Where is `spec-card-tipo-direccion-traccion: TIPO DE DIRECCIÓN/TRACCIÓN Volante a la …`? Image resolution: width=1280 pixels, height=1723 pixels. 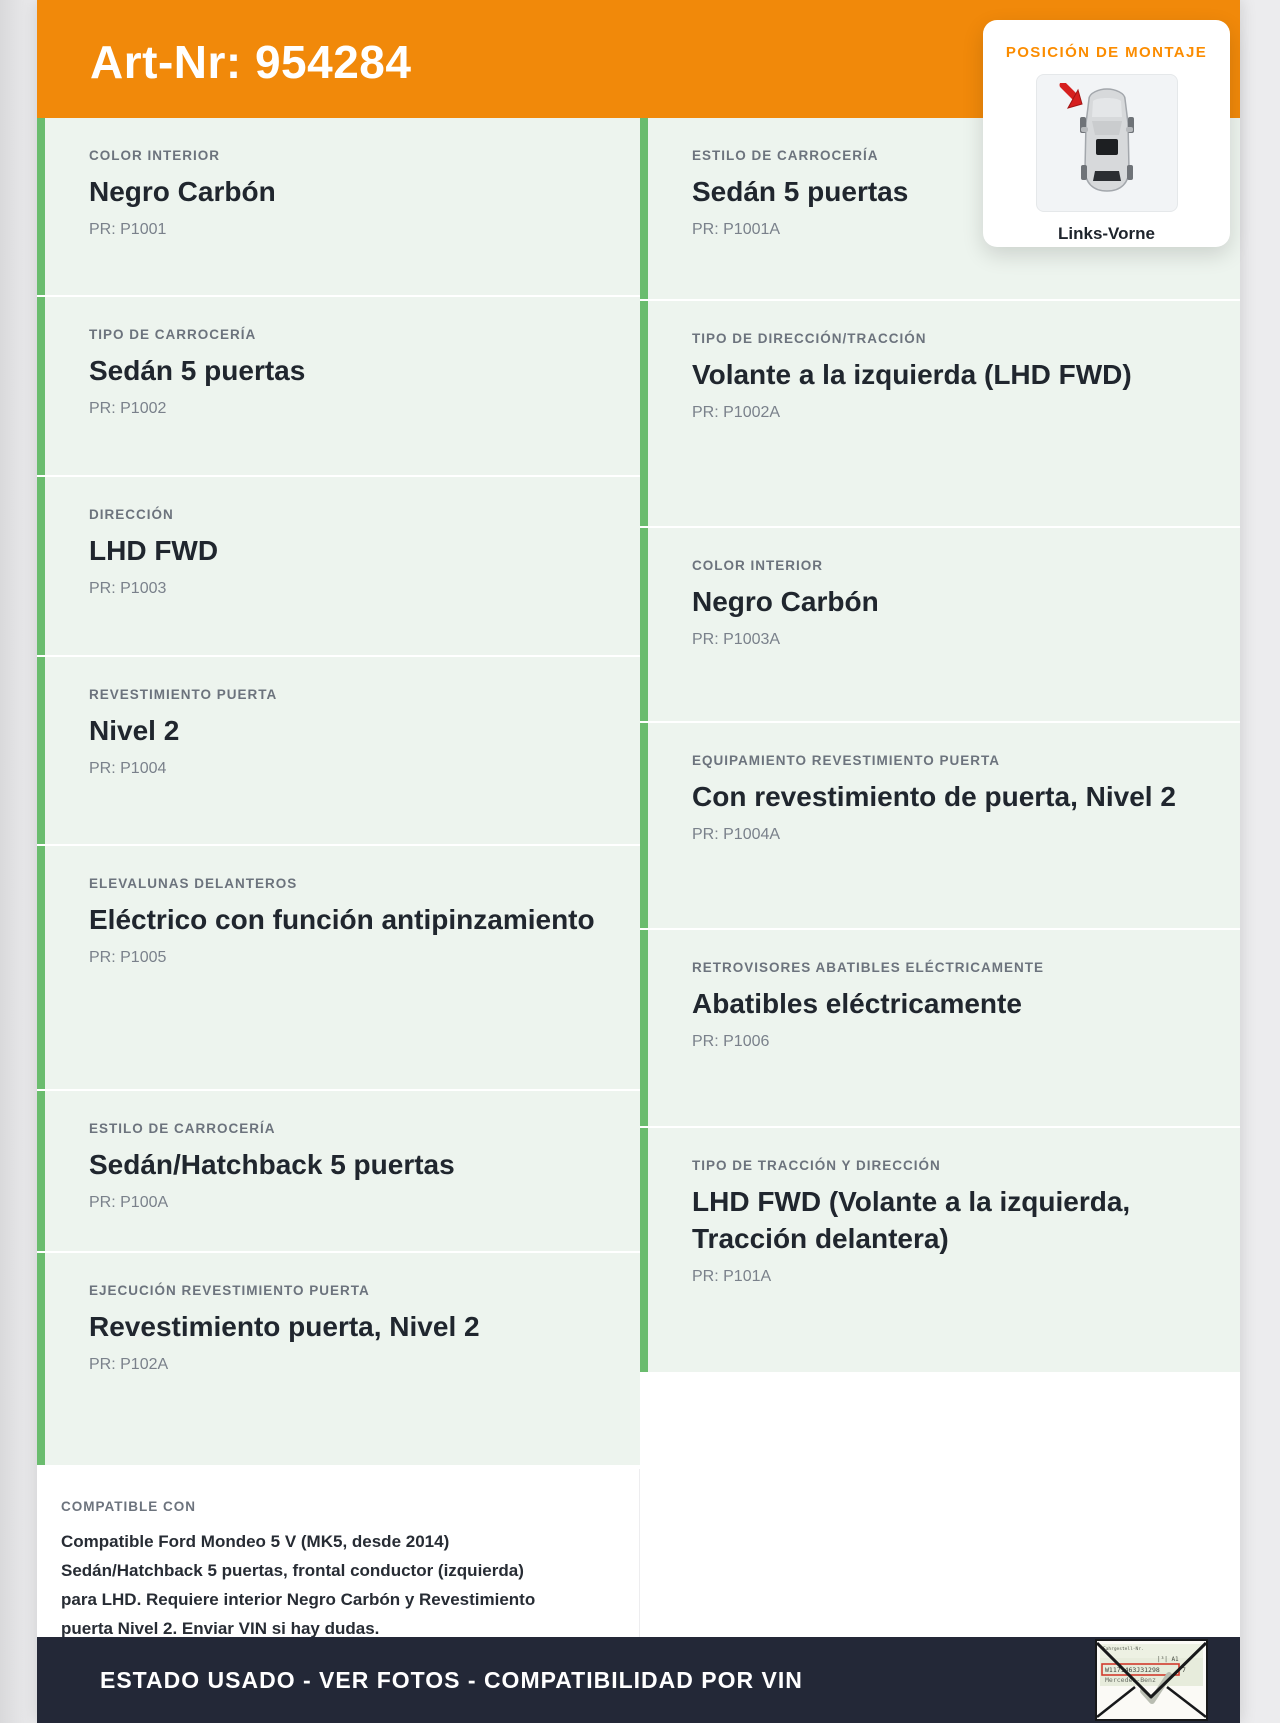 spec-card-tipo-direccion-traccion: TIPO DE DIRECCIÓN/TRACCIÓN Volante a la … is located at coordinates (940, 413).